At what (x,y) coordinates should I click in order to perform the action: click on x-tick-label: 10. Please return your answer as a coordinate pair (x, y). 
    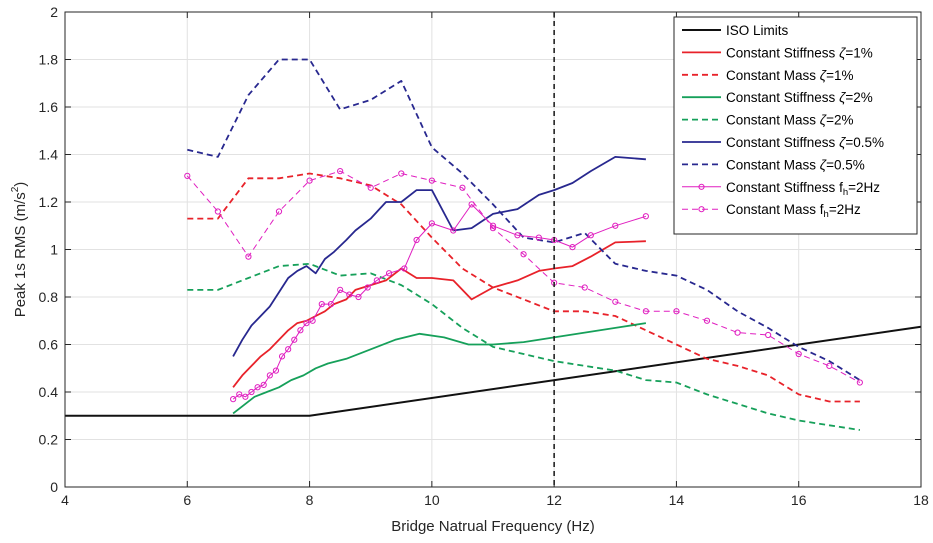
    Looking at the image, I should click on (432, 500).